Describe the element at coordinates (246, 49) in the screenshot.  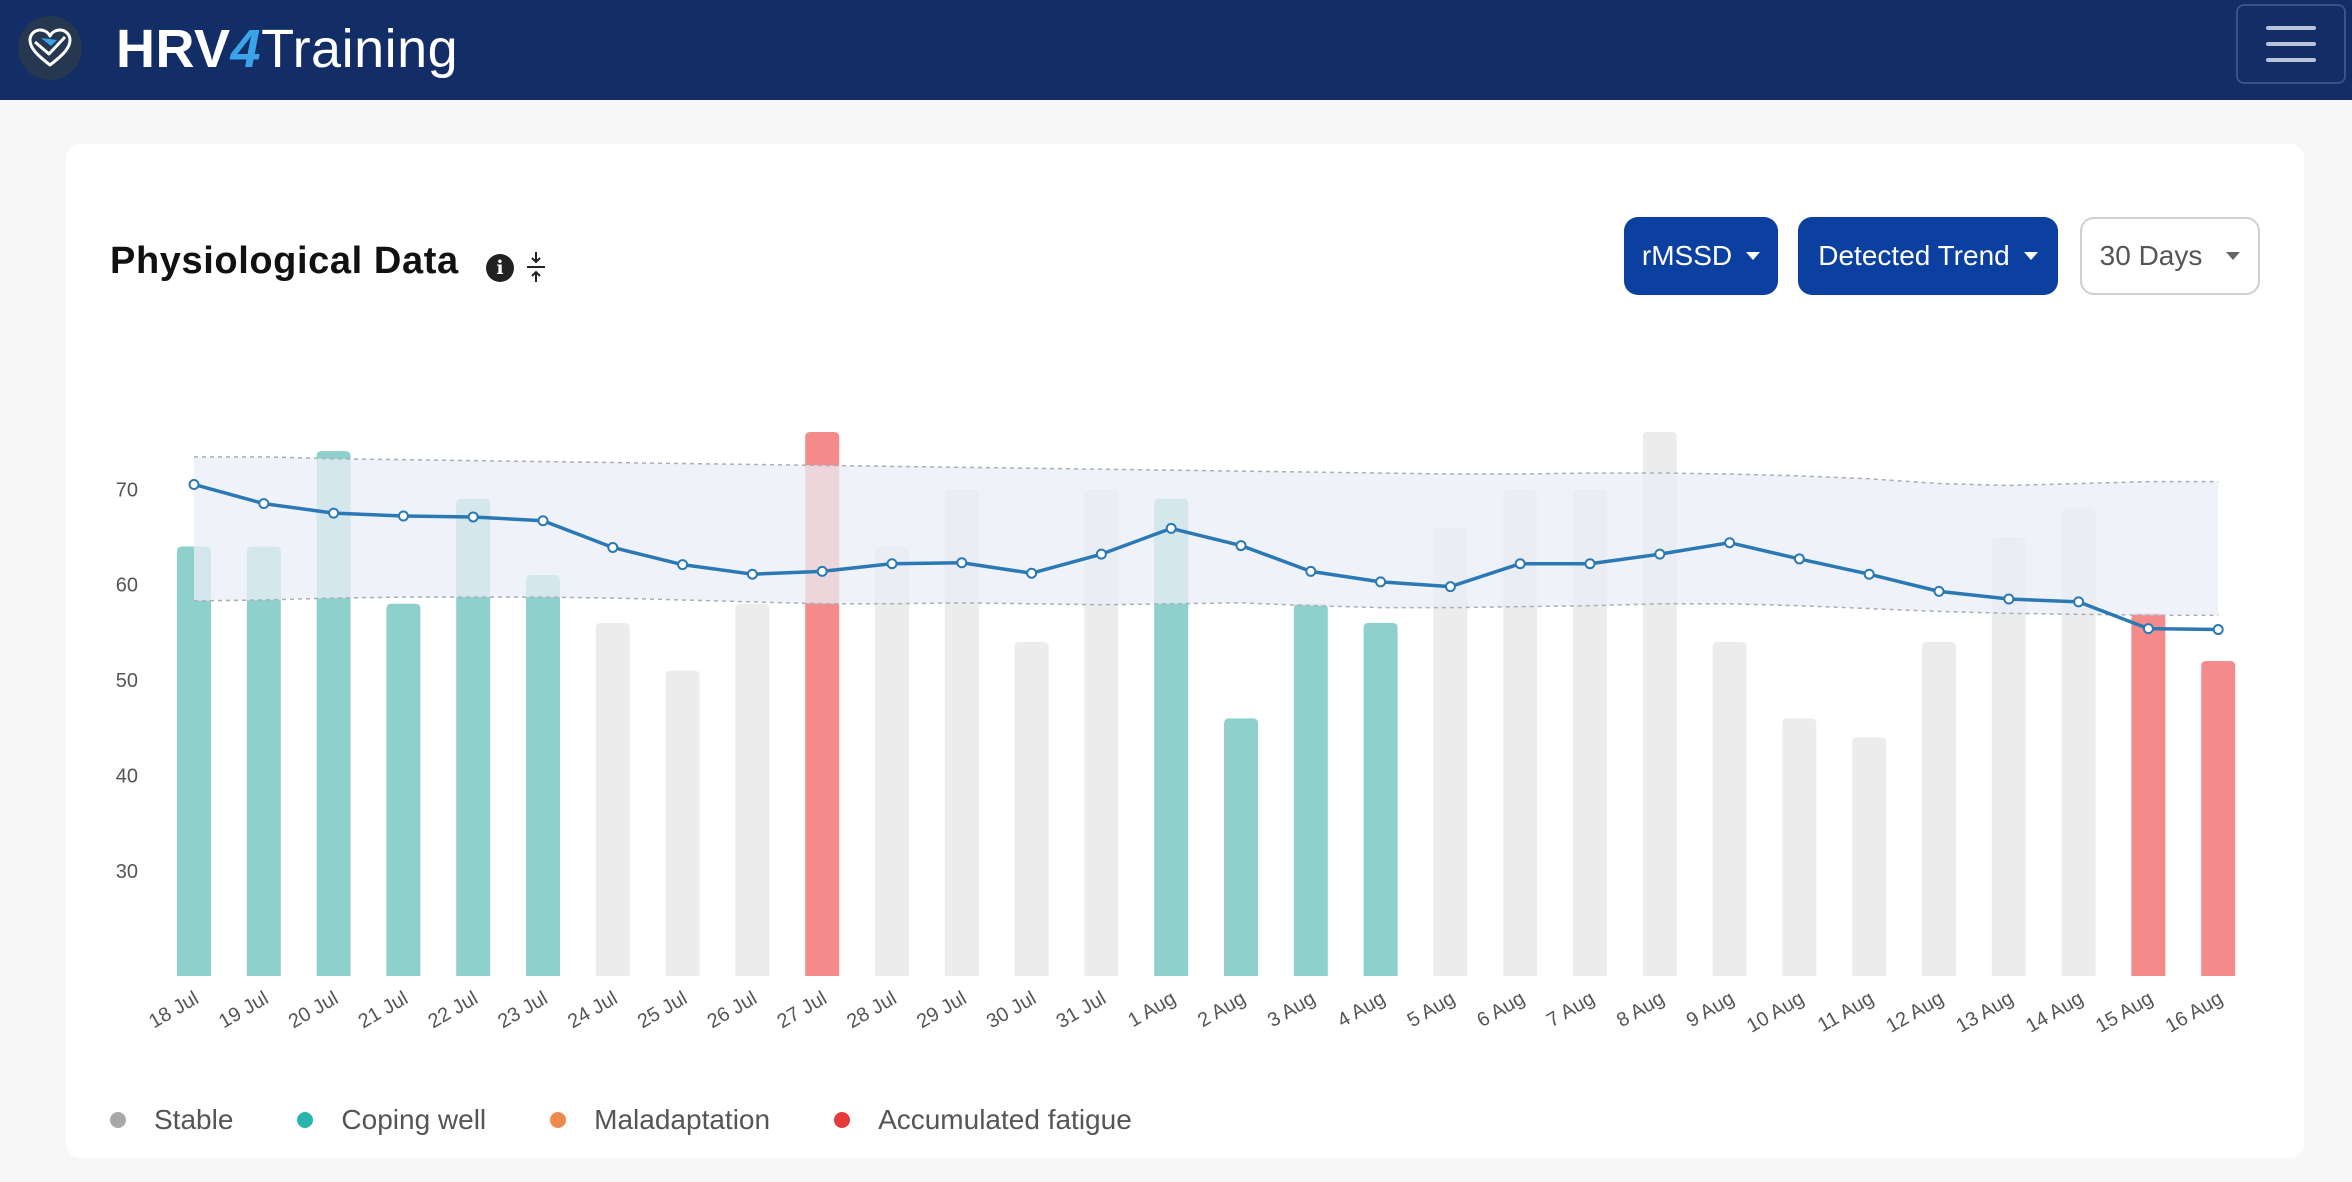
I see `brand-text-4: 4` at that location.